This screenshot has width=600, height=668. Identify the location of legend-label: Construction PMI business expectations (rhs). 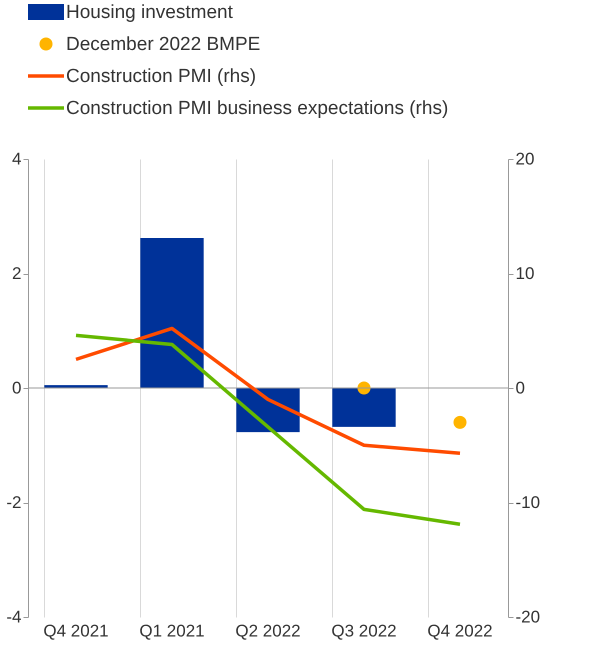
(257, 108).